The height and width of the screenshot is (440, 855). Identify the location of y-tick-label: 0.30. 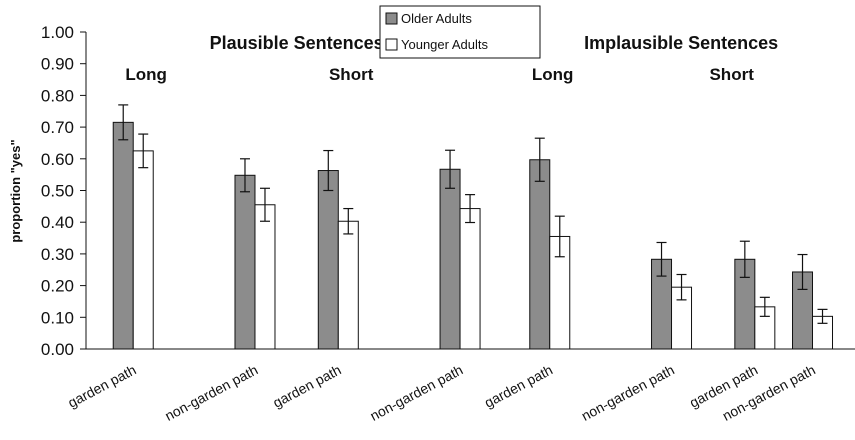
(57, 254).